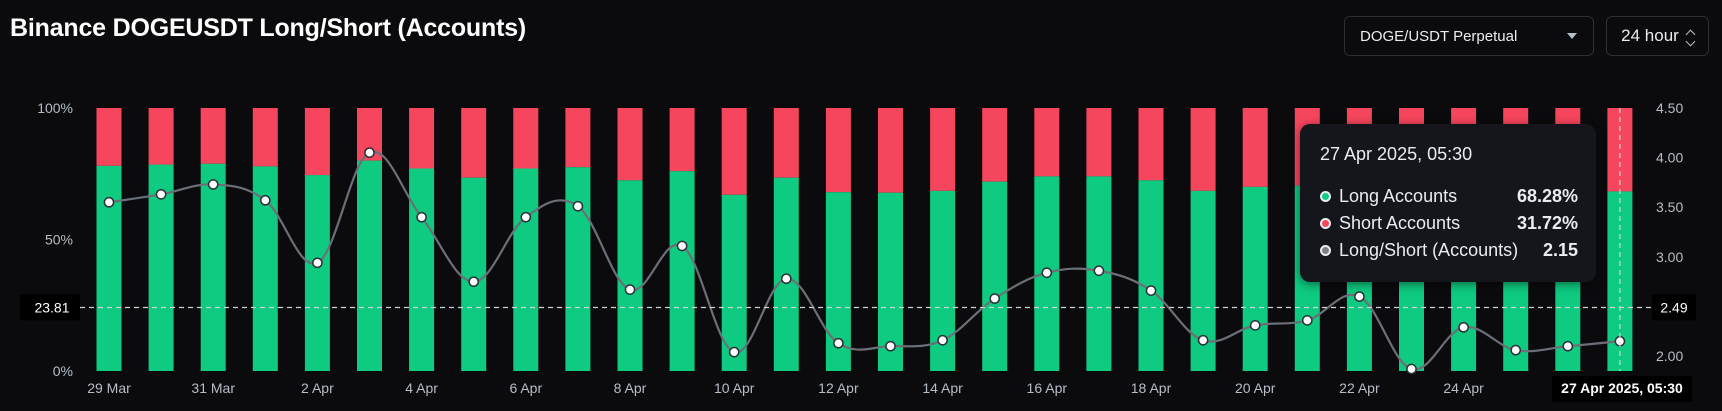  What do you see at coordinates (1325, 196) in the screenshot?
I see `long-dot-icon` at bounding box center [1325, 196].